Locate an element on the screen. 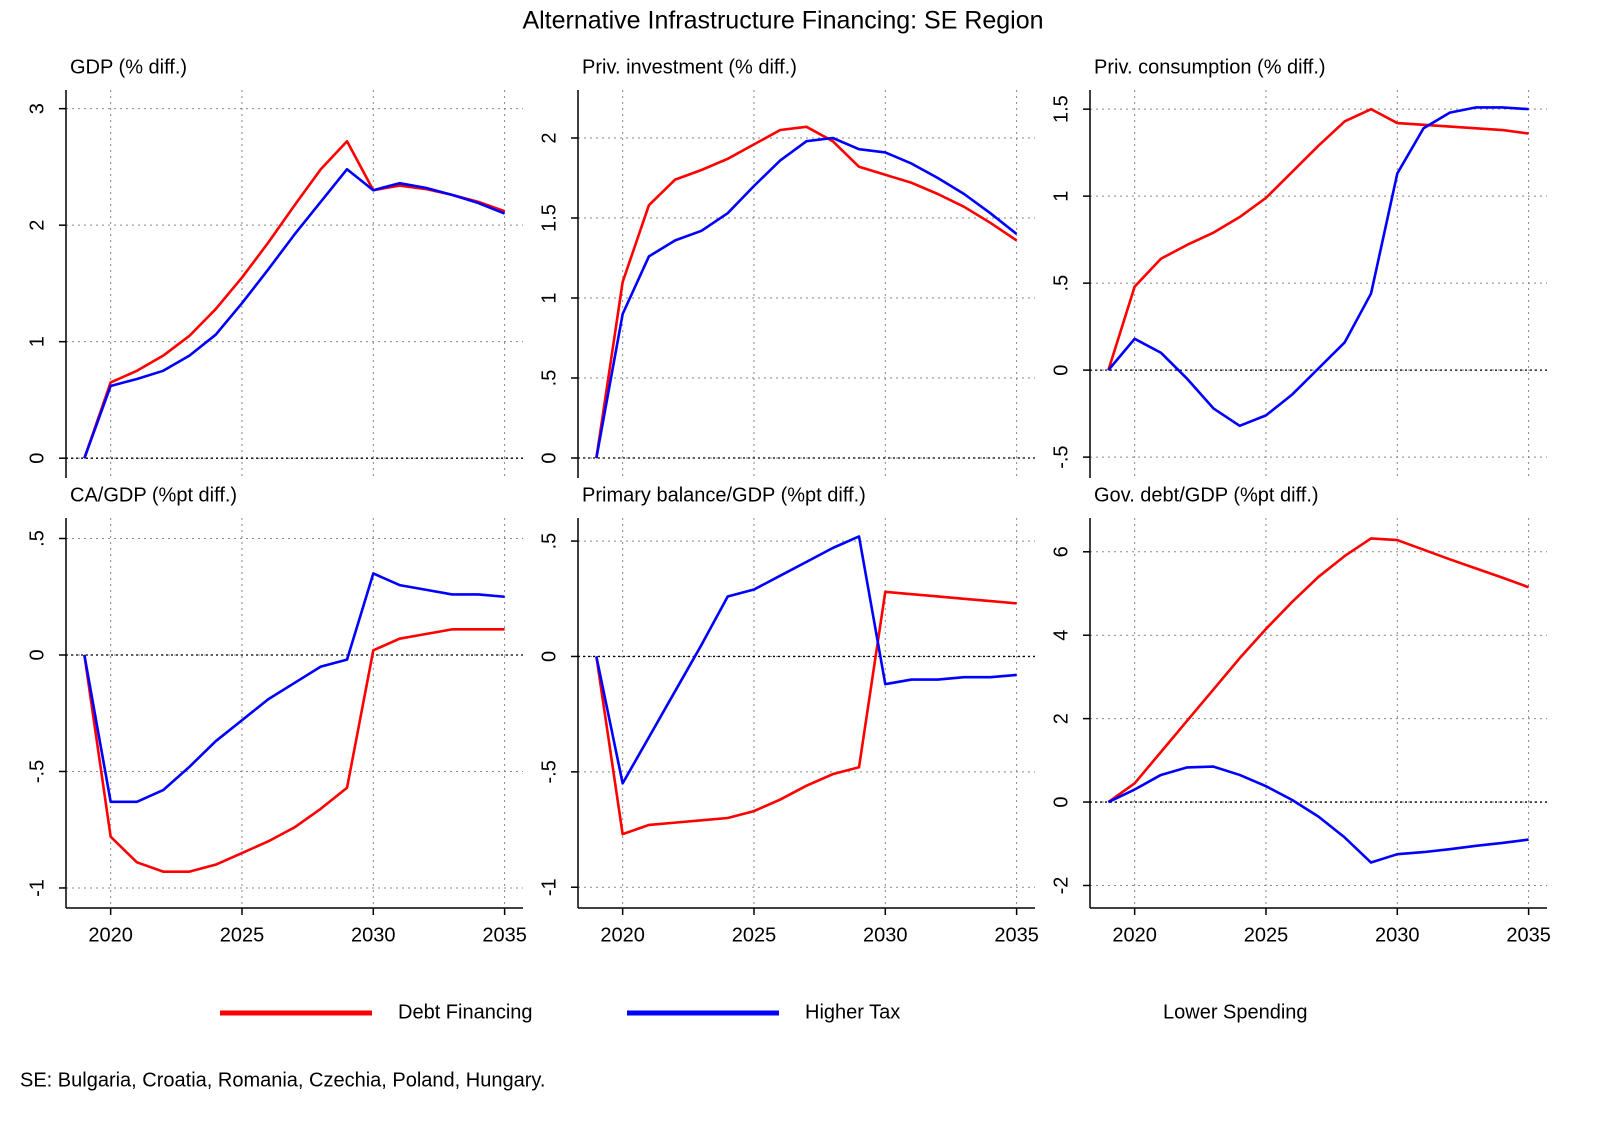 The width and height of the screenshot is (1606, 1121). panel-title: Priv. investment (% diff.) is located at coordinates (689, 67).